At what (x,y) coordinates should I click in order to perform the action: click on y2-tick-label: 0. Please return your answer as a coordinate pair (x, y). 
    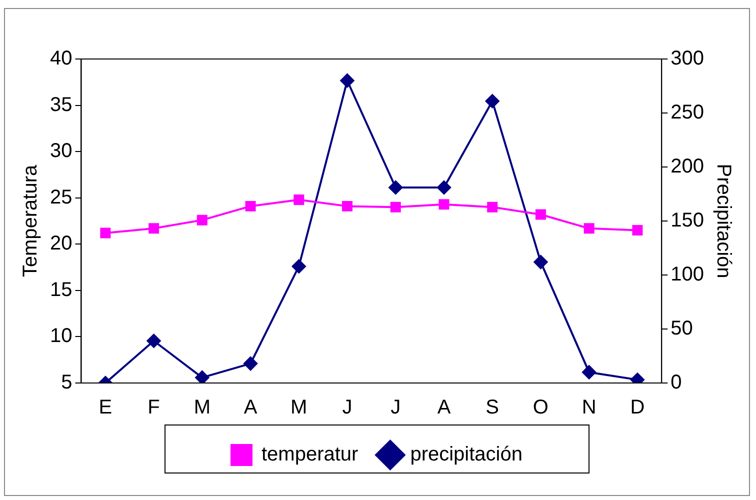
    Looking at the image, I should click on (676, 383).